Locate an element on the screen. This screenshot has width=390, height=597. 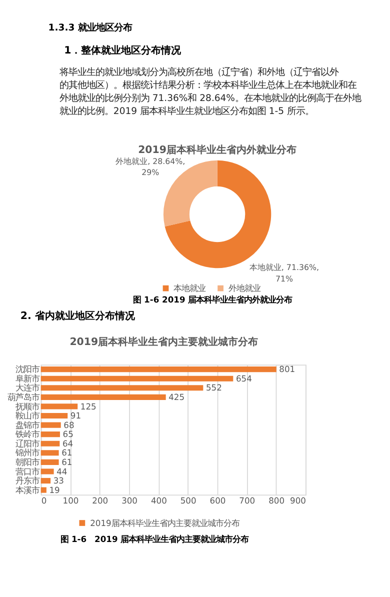
data-label: 91 is located at coordinates (76, 415).